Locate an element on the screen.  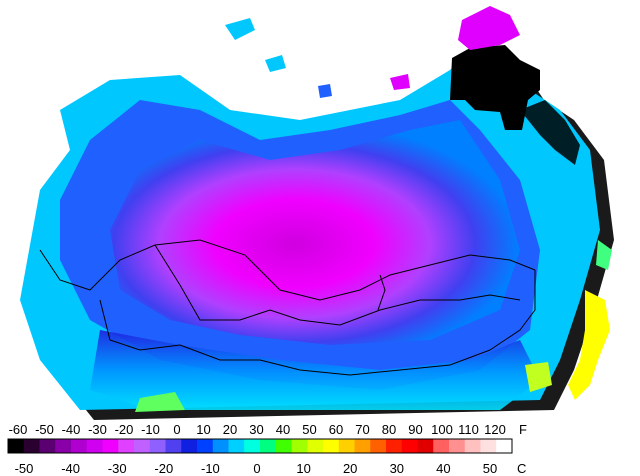
fahrenheit-tick-label: -40 is located at coordinates (71, 429).